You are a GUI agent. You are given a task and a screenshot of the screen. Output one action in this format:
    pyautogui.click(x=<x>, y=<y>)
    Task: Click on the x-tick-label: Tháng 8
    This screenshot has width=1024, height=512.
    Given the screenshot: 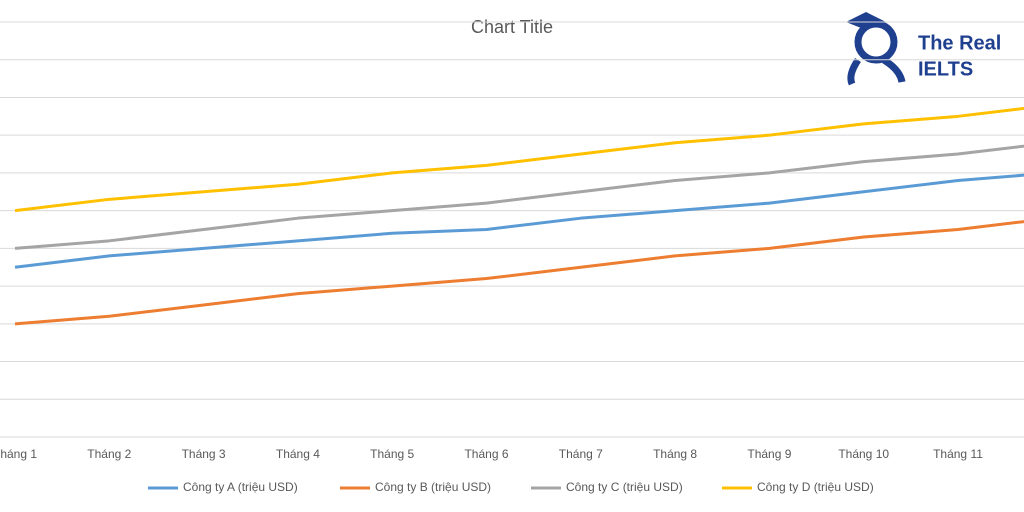 What is the action you would take?
    pyautogui.click(x=675, y=454)
    